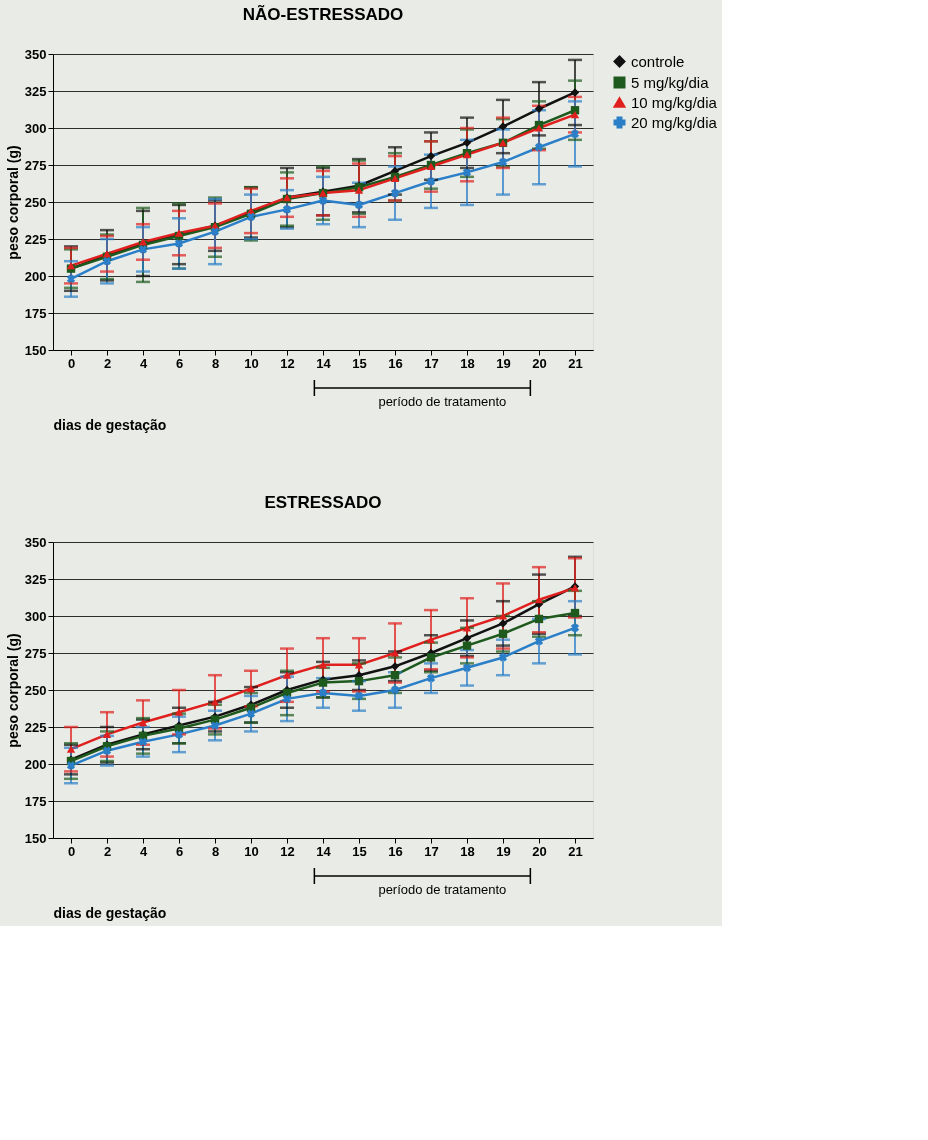 This screenshot has width=928, height=1140. I want to click on legend-label: controle, so click(658, 61).